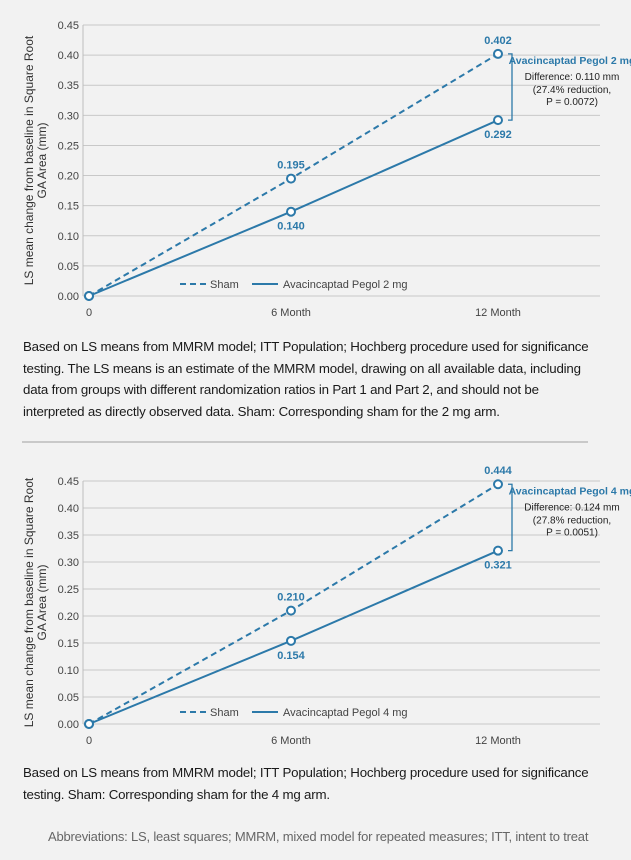 The image size is (631, 860). Describe the element at coordinates (570, 491) in the screenshot. I see `annotation-title: Avacincaptad Pegol 4 mg` at that location.